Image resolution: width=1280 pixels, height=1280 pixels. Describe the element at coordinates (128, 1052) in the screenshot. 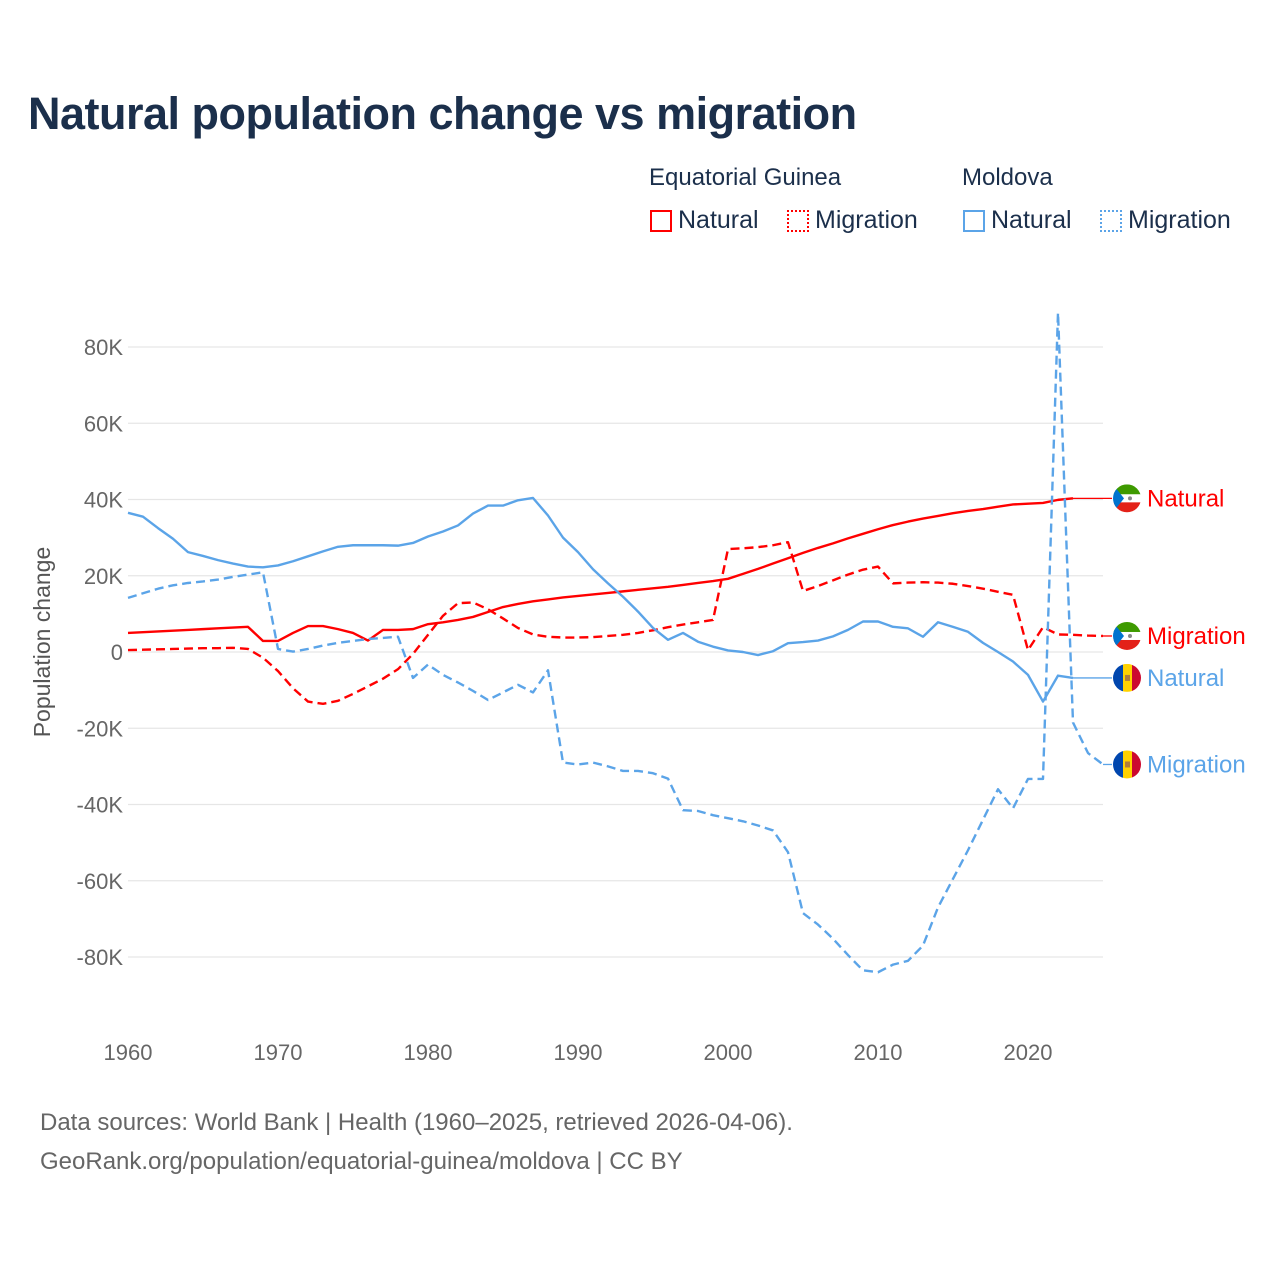

I see `x-tick-label: 1960` at that location.